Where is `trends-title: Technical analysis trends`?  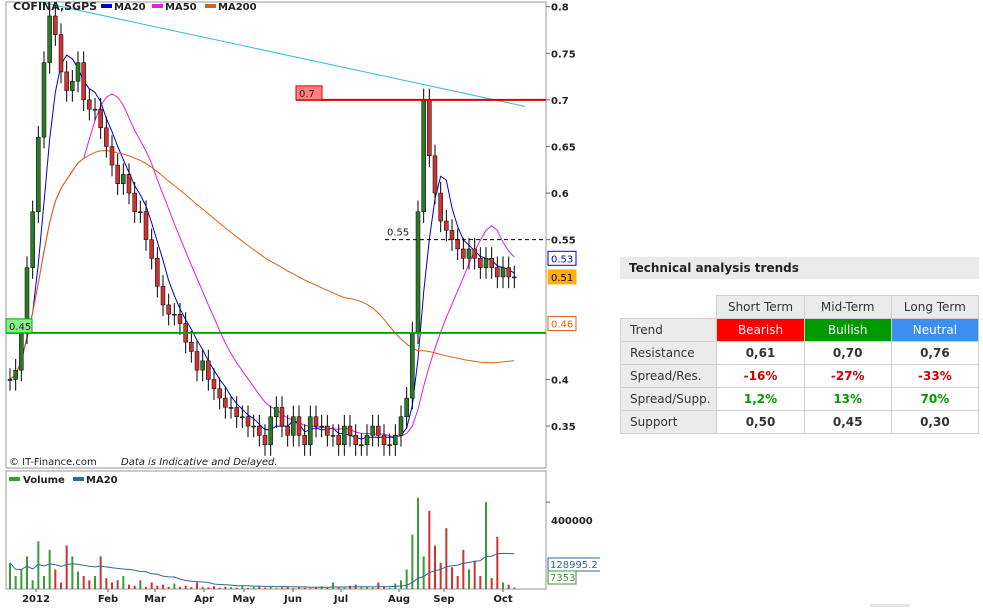
trends-title: Technical analysis trends is located at coordinates (799, 268).